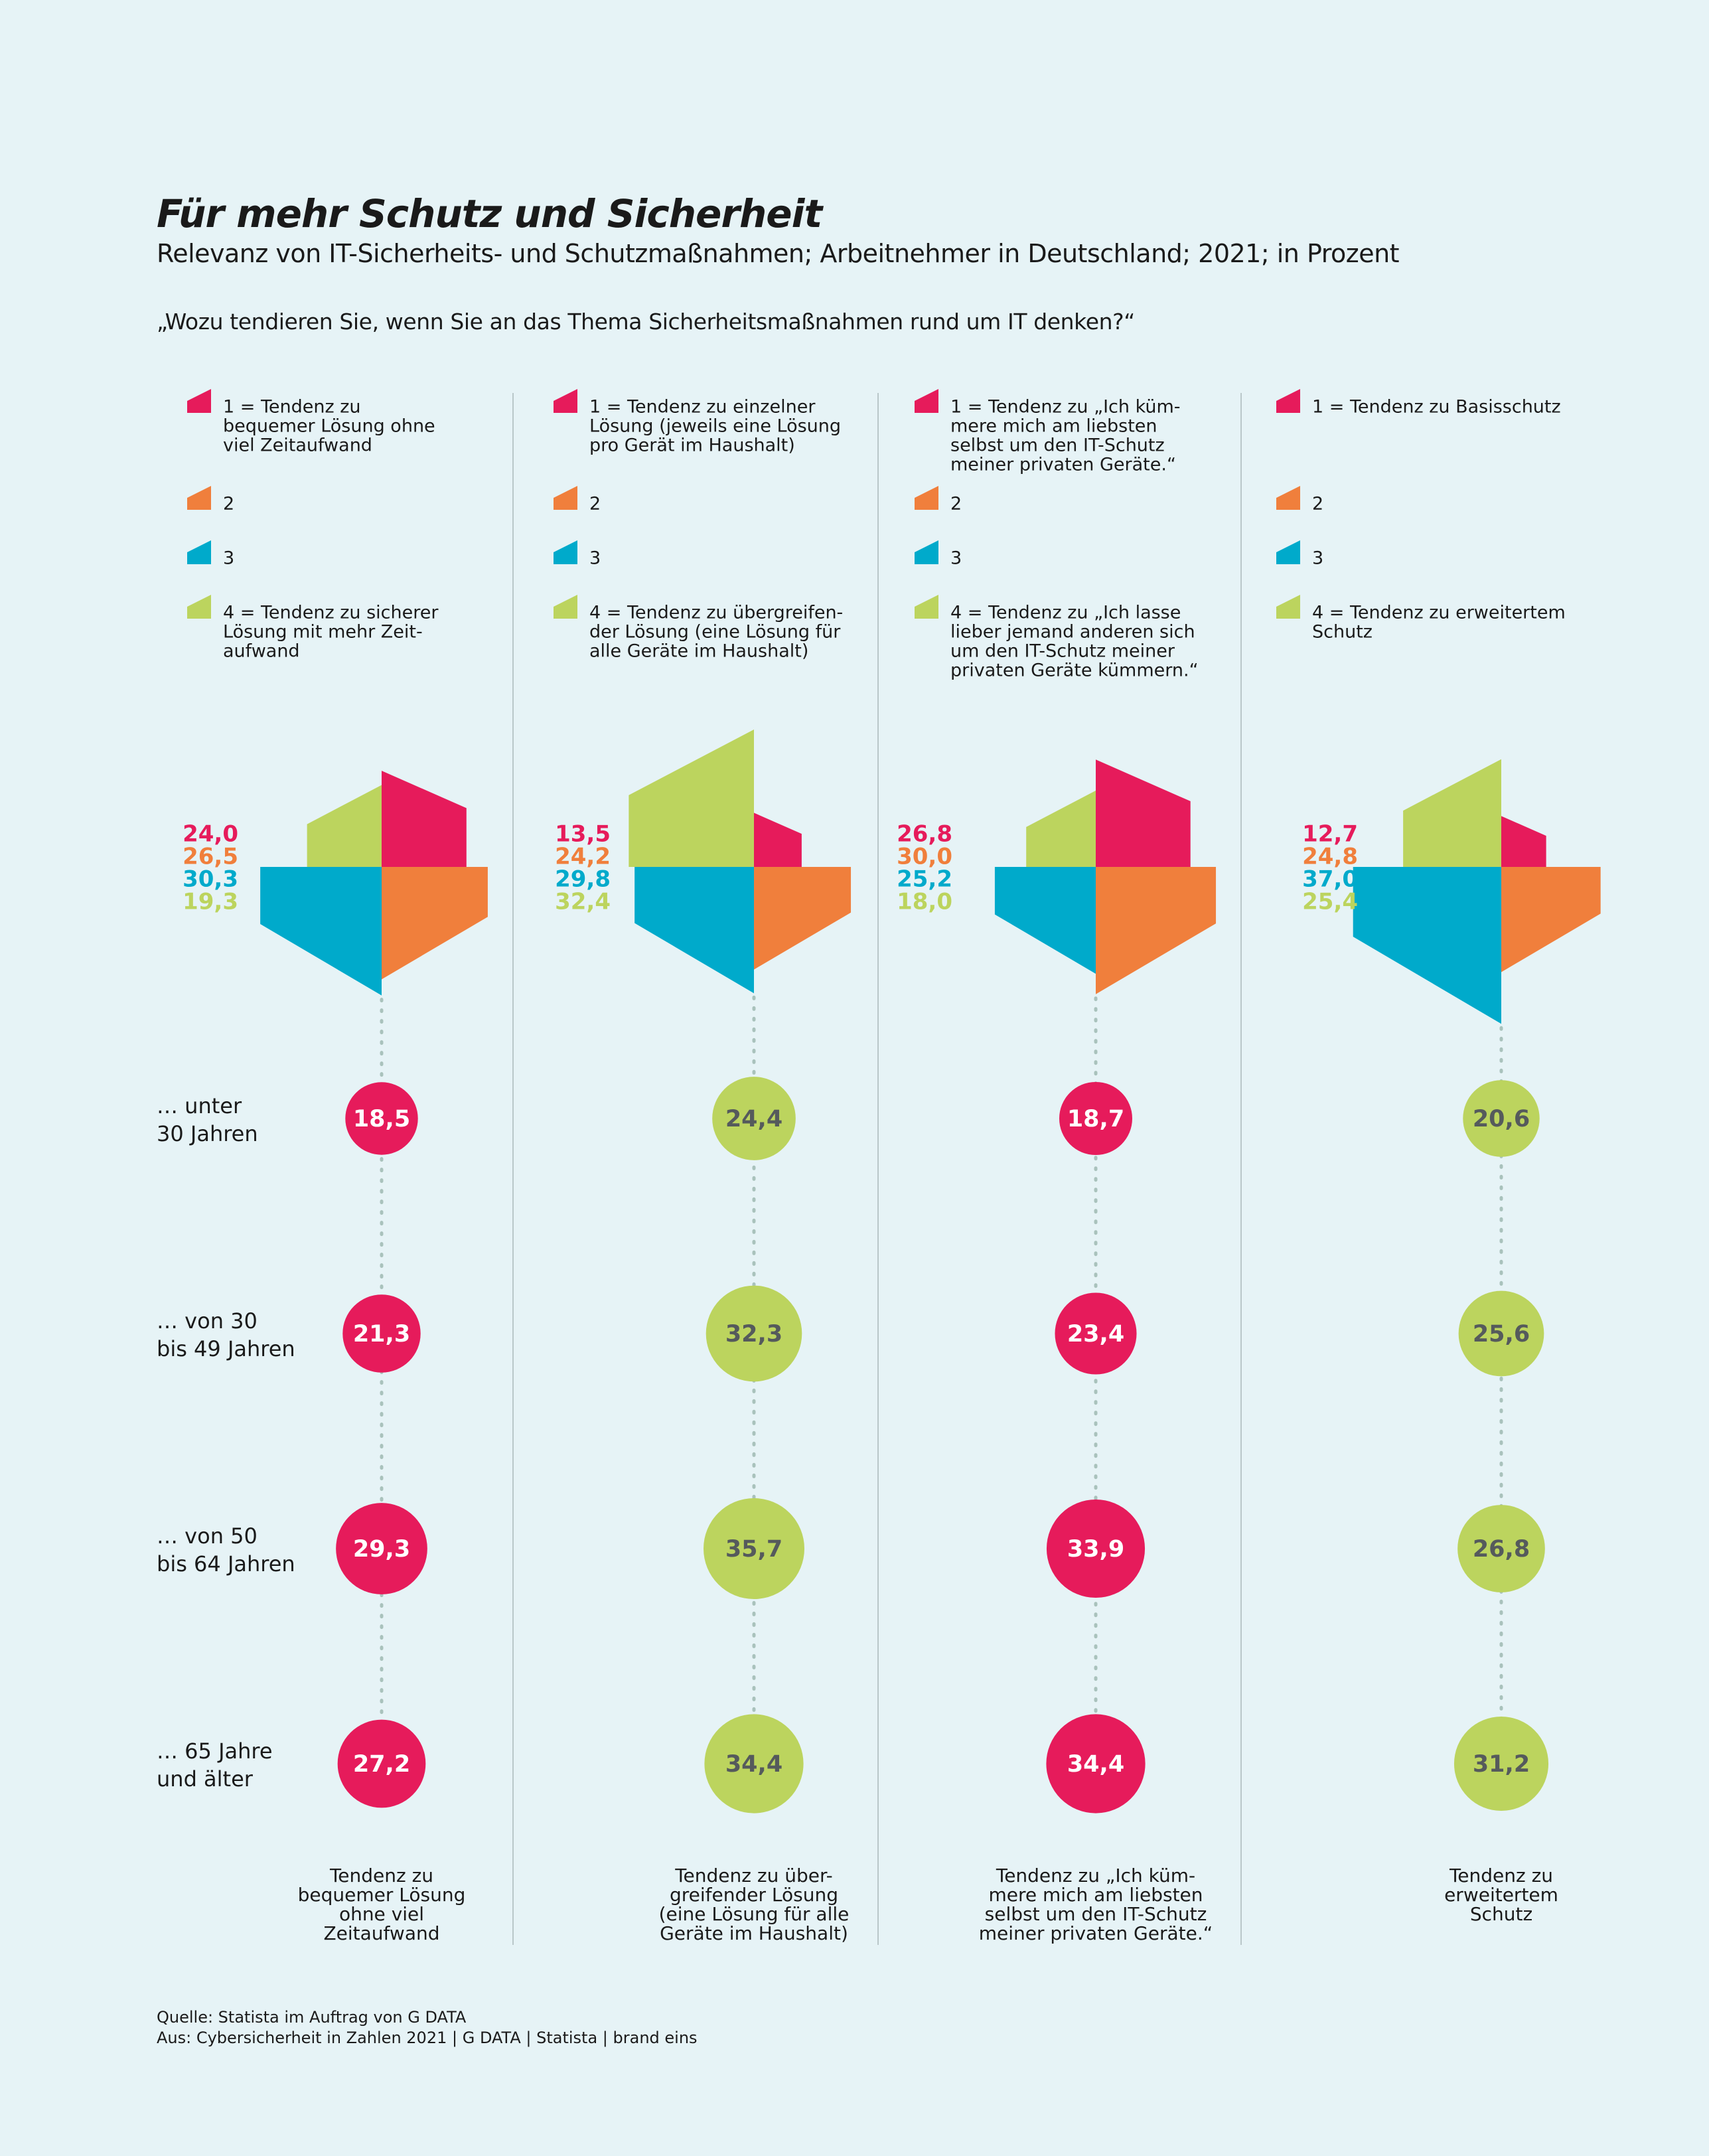  Describe the element at coordinates (1062, 652) in the screenshot. I see `legend-label: um den IT-Schutz meiner` at that location.